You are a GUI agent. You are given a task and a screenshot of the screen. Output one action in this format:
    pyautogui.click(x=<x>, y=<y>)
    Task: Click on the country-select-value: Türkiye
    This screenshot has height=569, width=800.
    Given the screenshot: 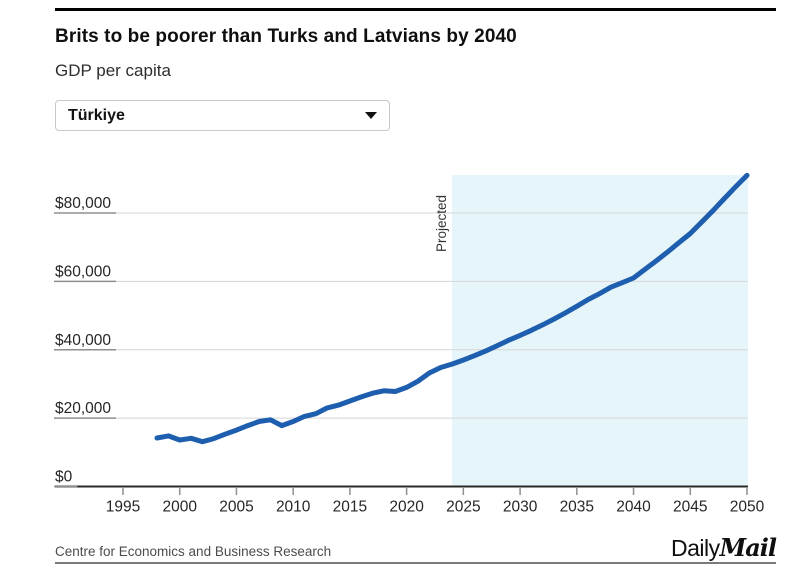 What is the action you would take?
    pyautogui.click(x=96, y=115)
    